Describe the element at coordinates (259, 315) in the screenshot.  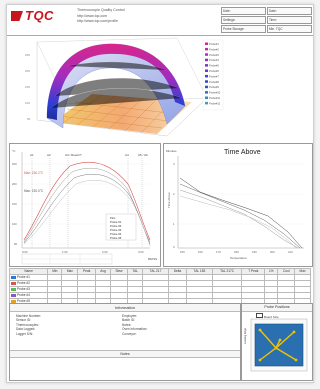
I see `board-size-swatch-icon` at that location.